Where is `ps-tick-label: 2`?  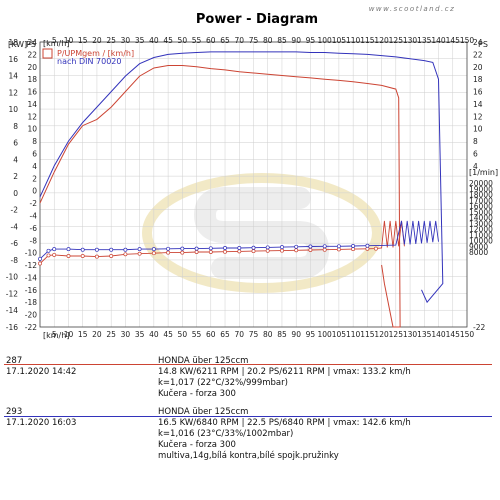
ps-tick-label: 2 is located at coordinates (34, 178).